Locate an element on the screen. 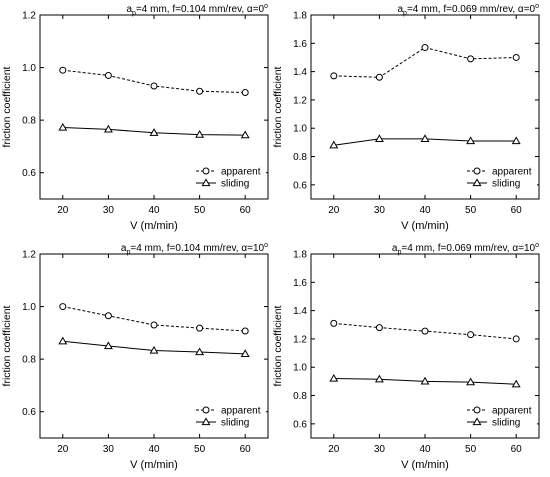 This screenshot has width=550, height=477. y-tick-label: 1.8 is located at coordinates (300, 255).